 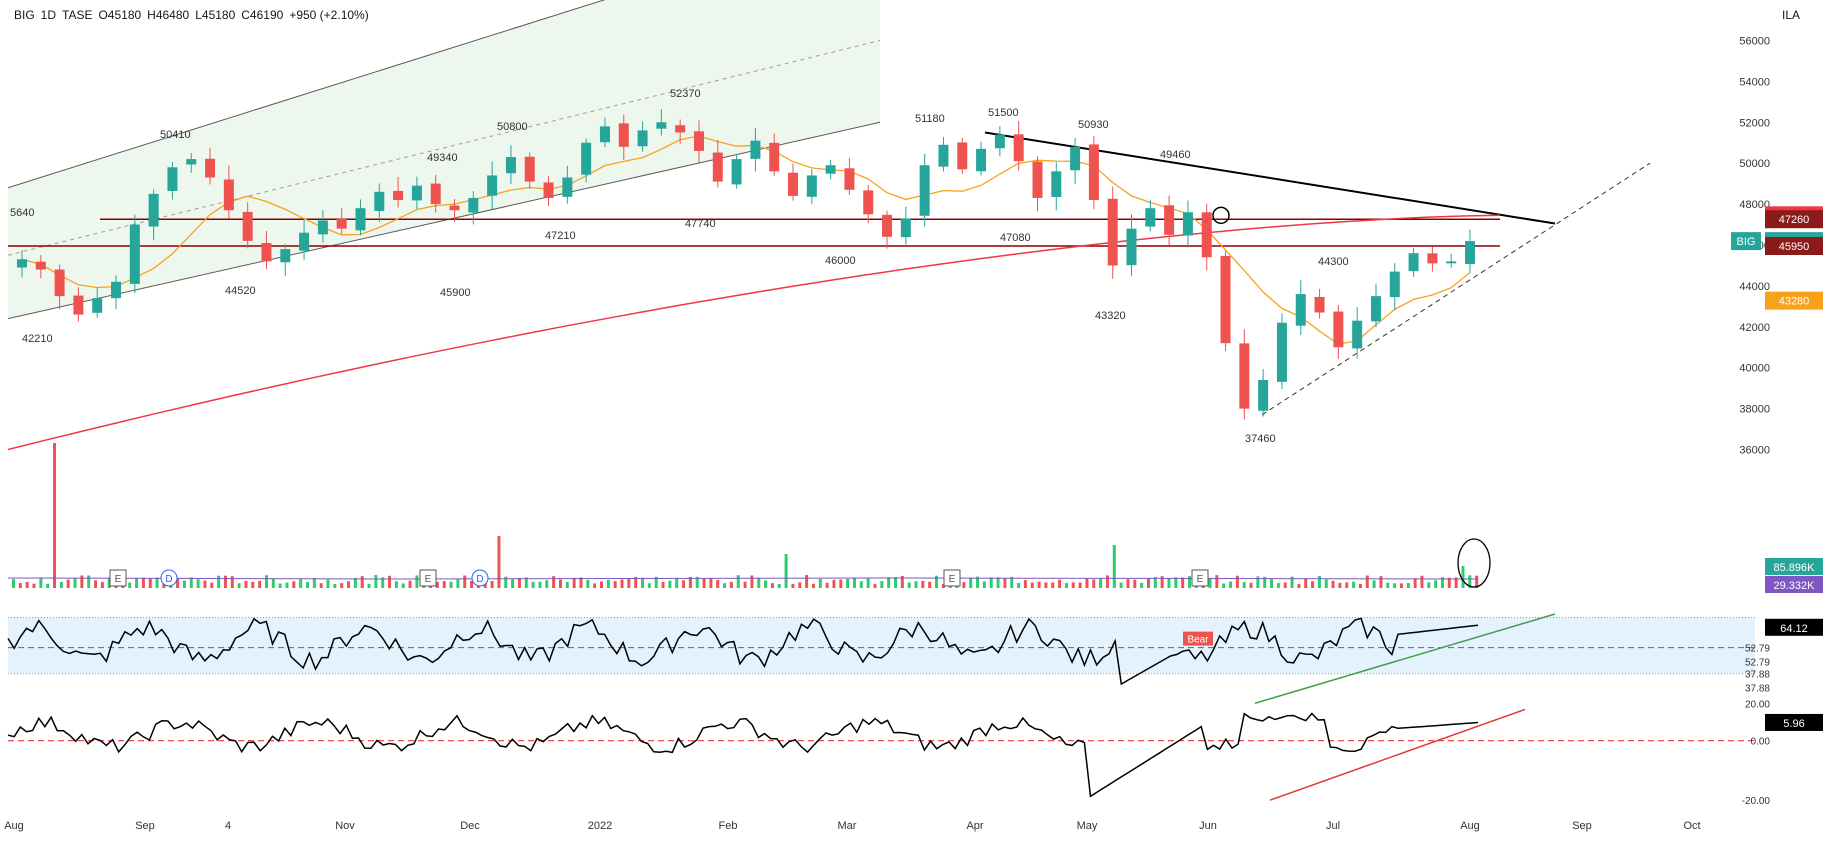 What do you see at coordinates (1795, 586) in the screenshot?
I see `volume-badge-label: 29.332K` at bounding box center [1795, 586].